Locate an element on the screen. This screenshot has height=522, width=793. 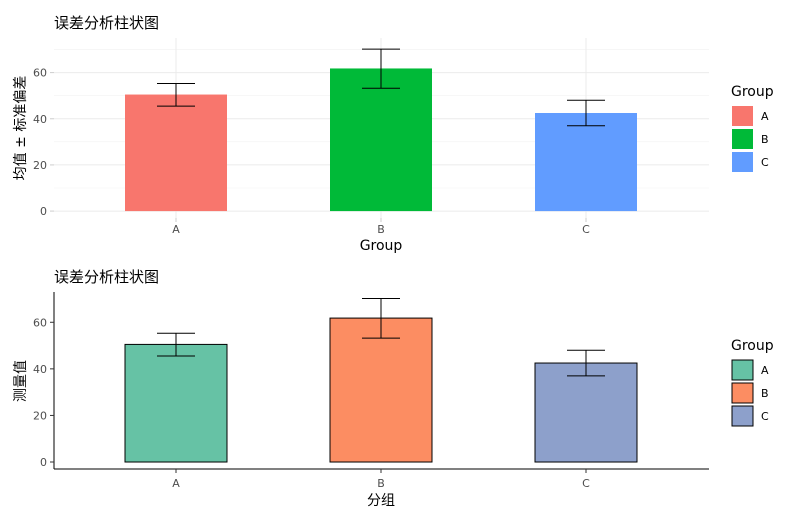
chart-2-x-ticks: A B C is located at coordinates (381, 479).